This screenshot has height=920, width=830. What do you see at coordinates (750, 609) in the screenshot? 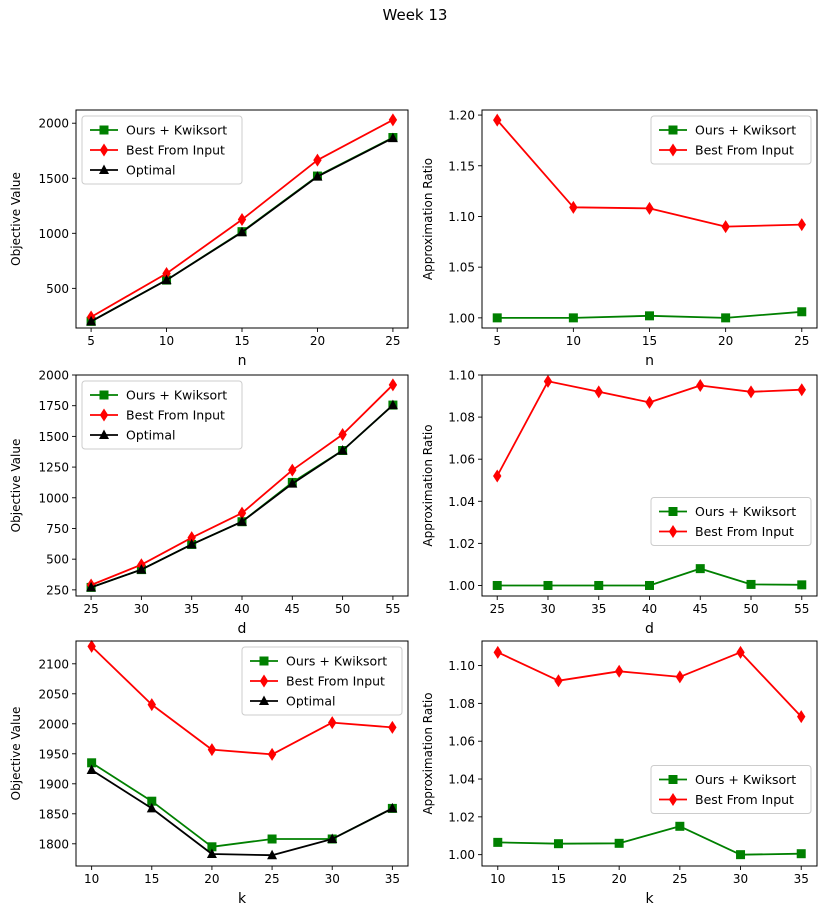
I see `x-tick-label: 50` at bounding box center [750, 609].